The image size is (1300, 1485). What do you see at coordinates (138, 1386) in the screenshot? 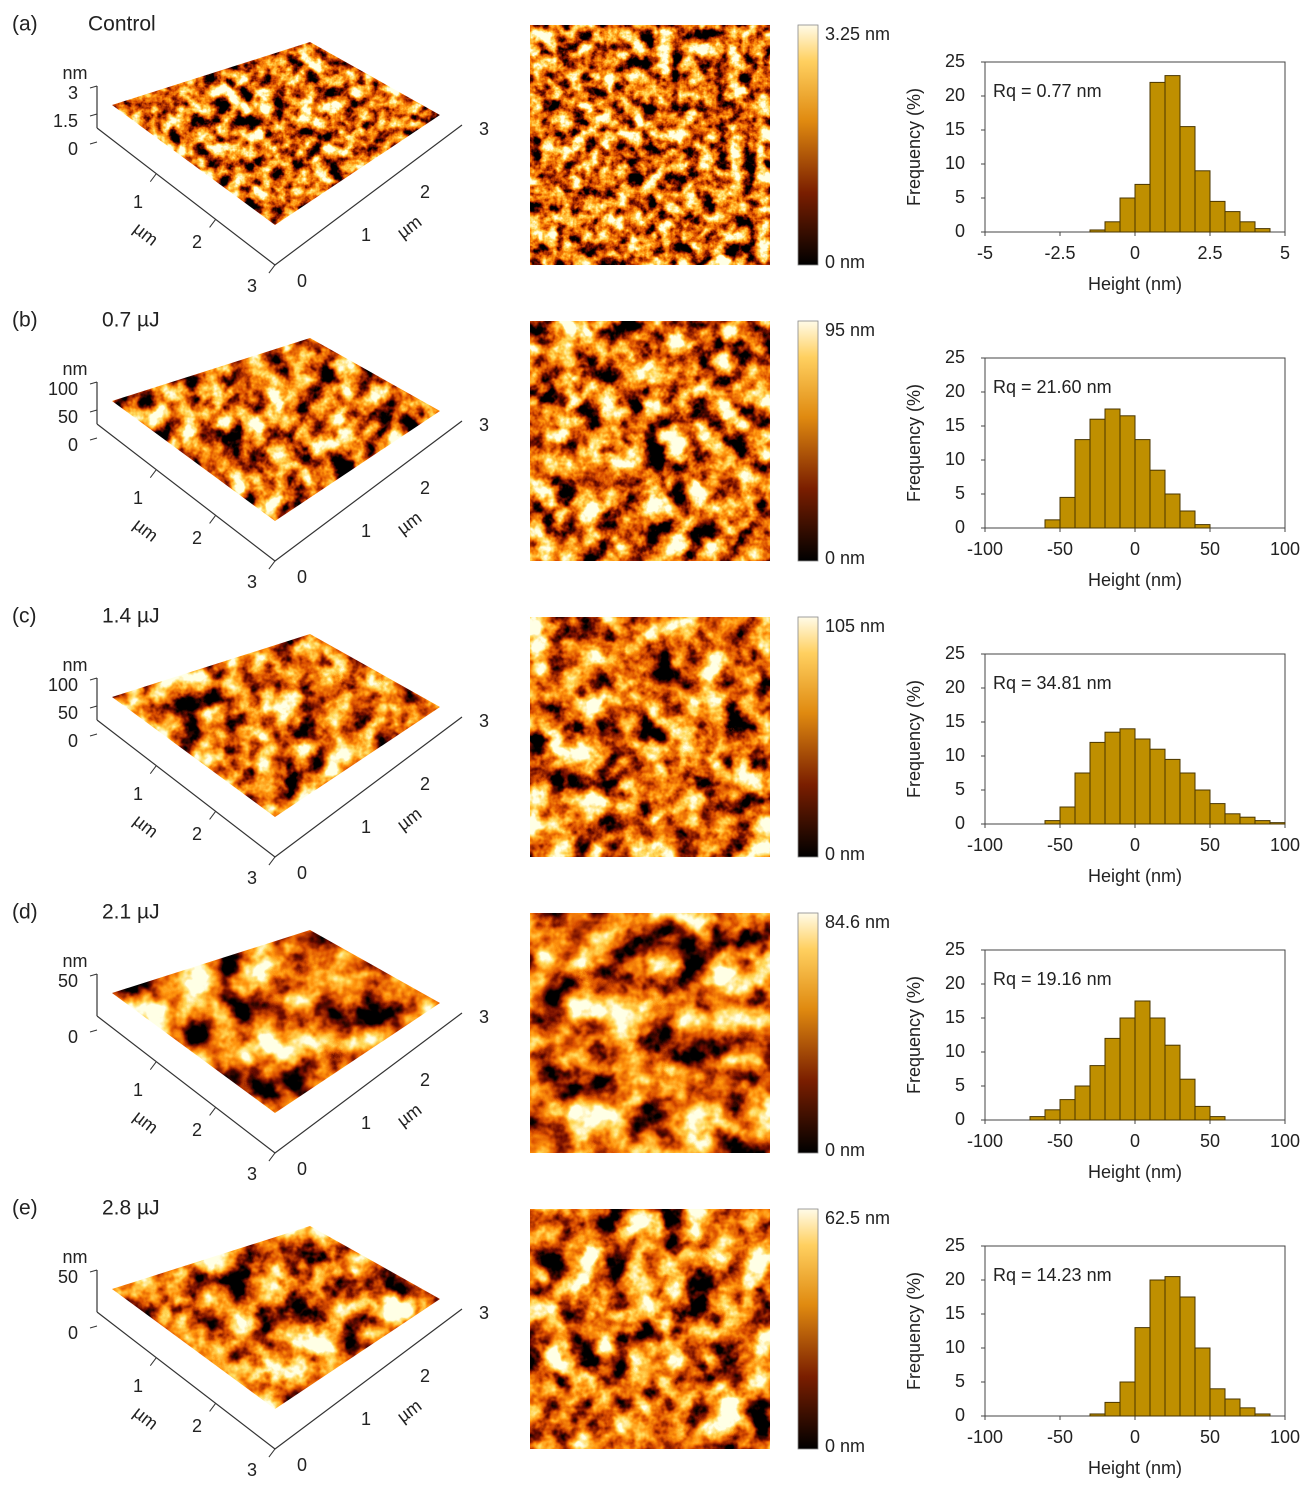
I see `left-axis-tick-label: 1` at bounding box center [138, 1386].